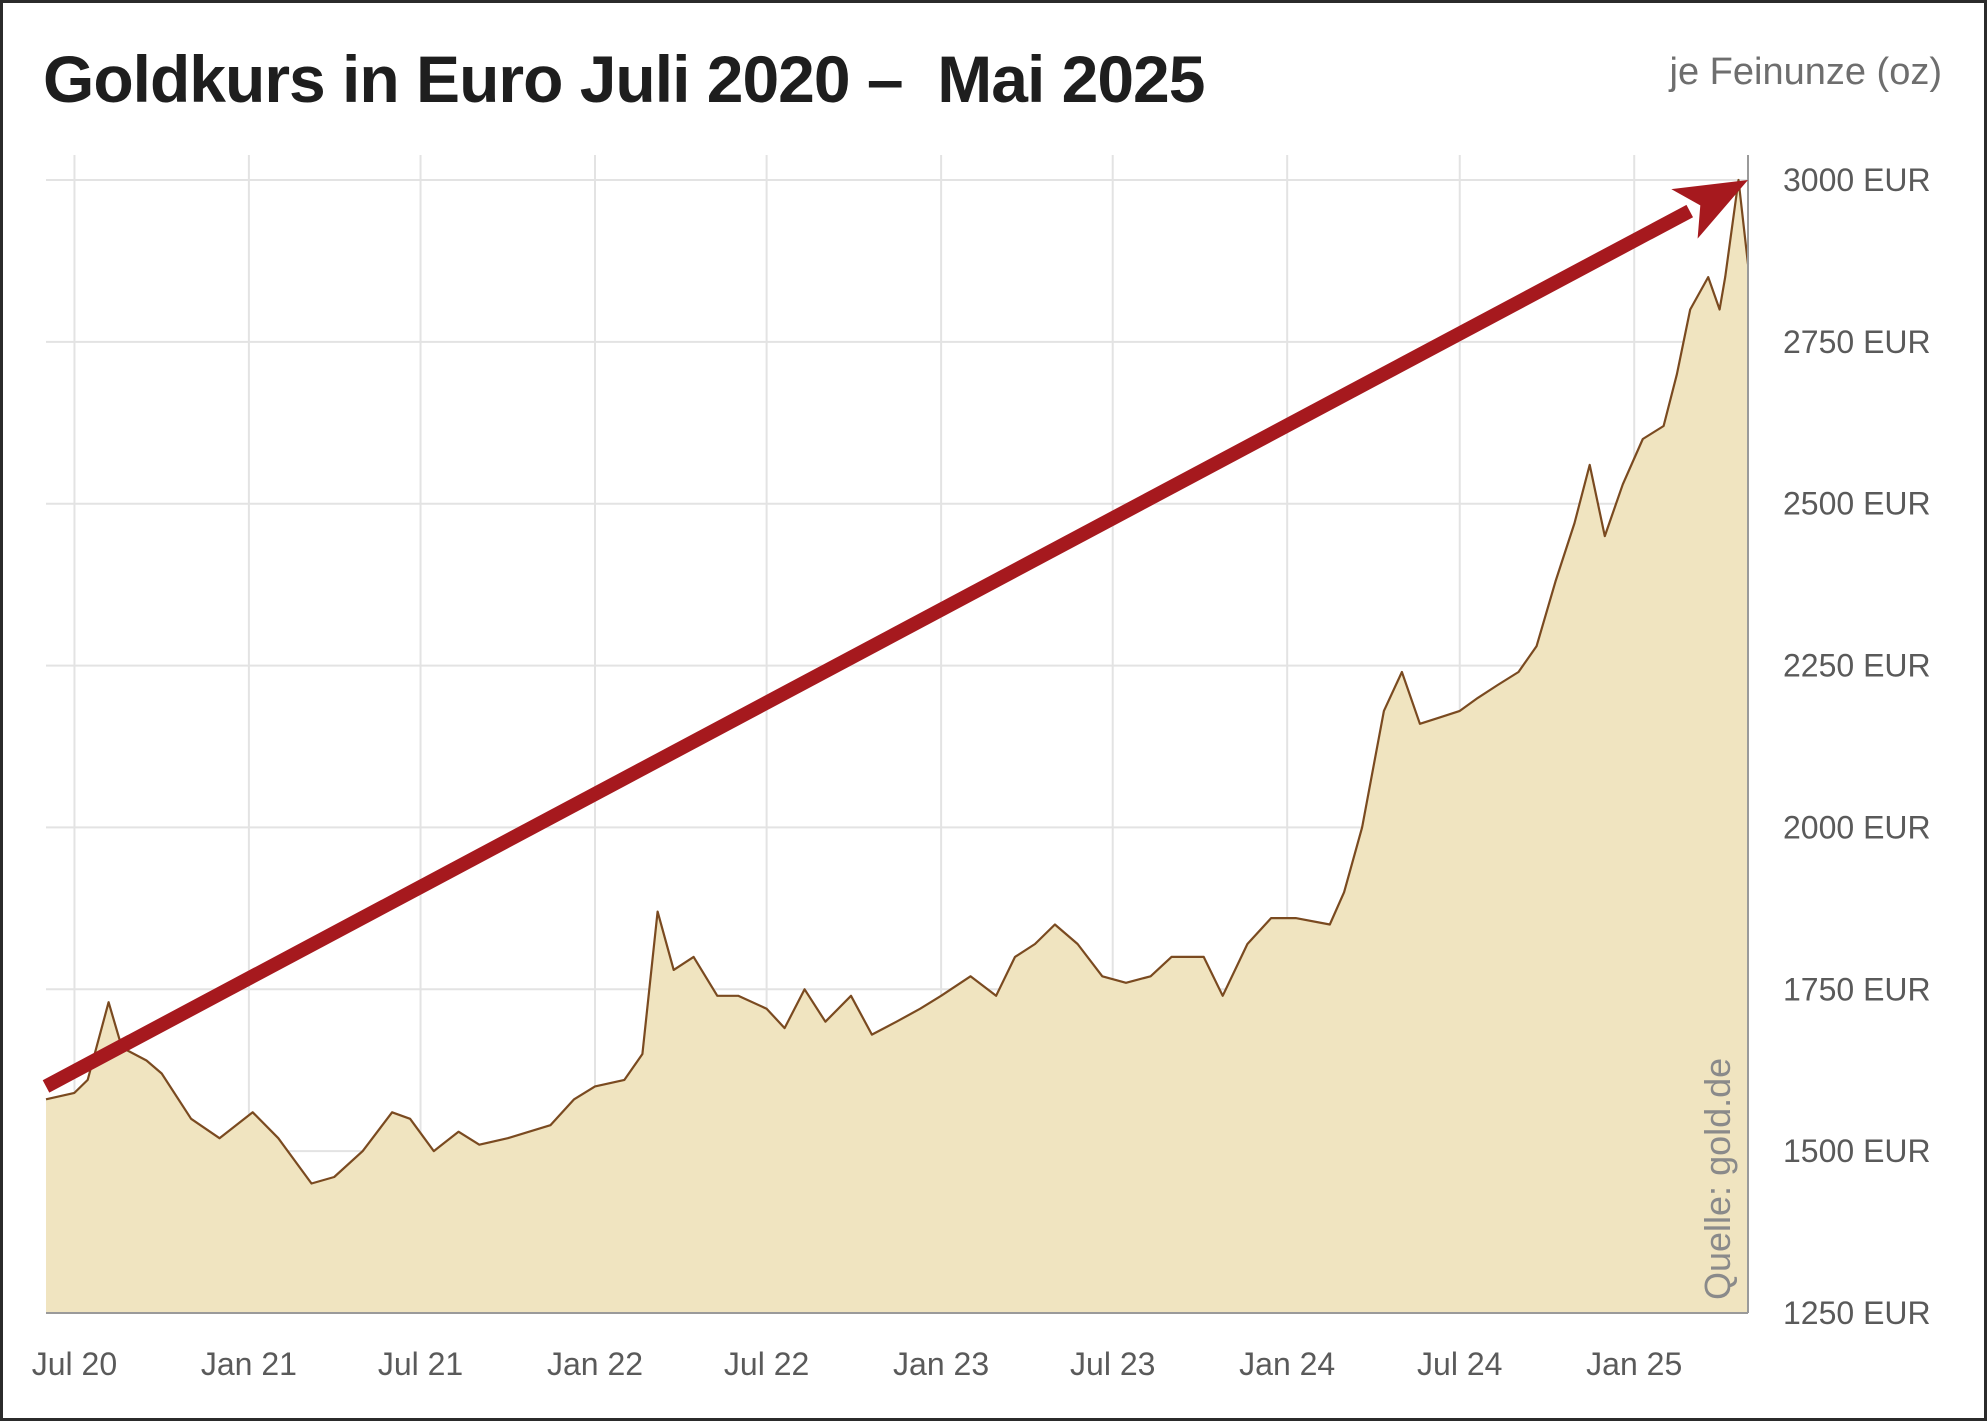  What do you see at coordinates (74, 1364) in the screenshot?
I see `x-tick-label: Jul 20` at bounding box center [74, 1364].